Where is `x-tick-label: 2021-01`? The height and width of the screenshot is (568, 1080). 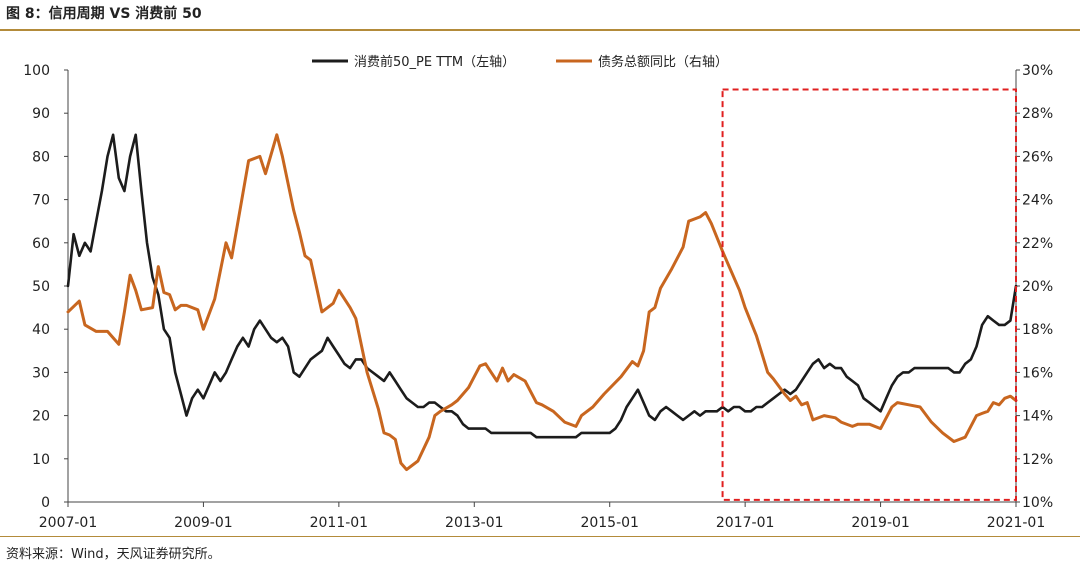 x-tick-label: 2021-01 is located at coordinates (1016, 523).